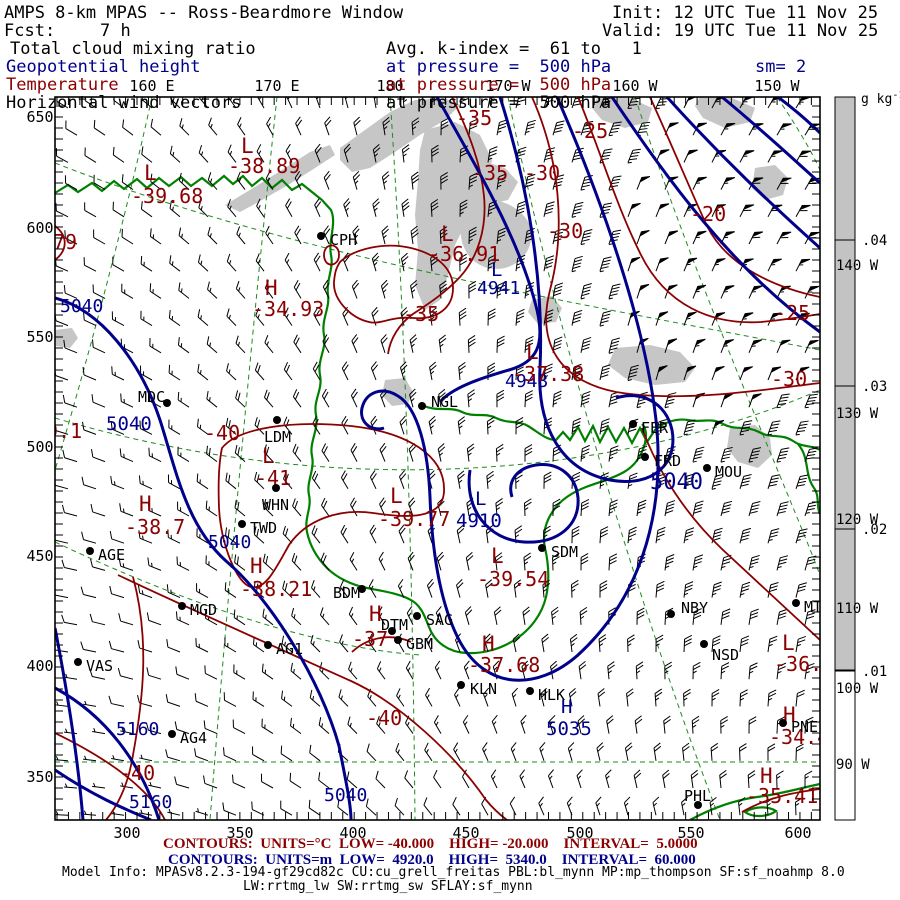 The width and height of the screenshot is (900, 900). What do you see at coordinates (263, 528) in the screenshot?
I see `station-label: TWD` at bounding box center [263, 528].